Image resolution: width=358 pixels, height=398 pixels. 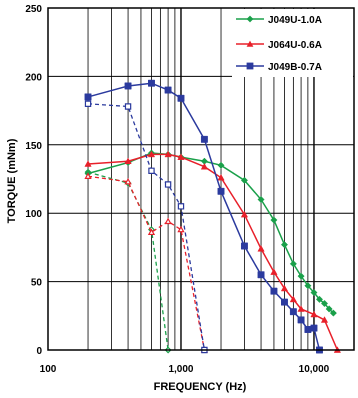 I want to click on legend: J049U-1.0A J064U-0.6A J049B-0.7A, so click(x=292, y=43).